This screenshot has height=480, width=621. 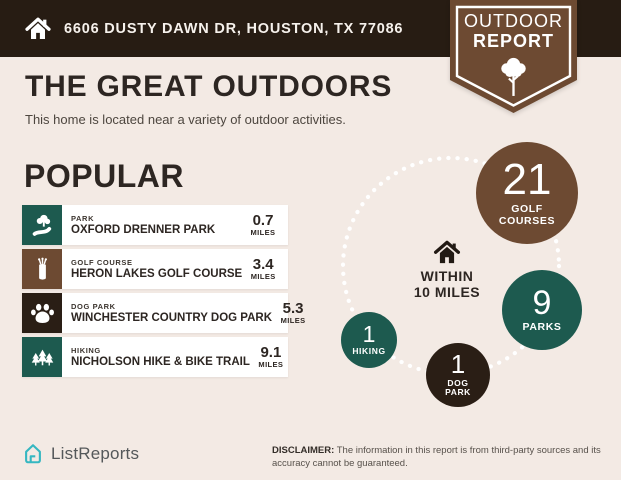 I want to click on category-label: PARK, so click(x=83, y=218).